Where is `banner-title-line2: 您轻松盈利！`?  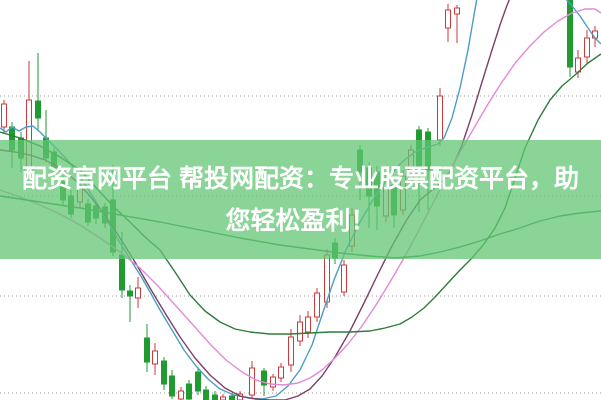 banner-title-line2: 您轻松盈利！ is located at coordinates (300, 220).